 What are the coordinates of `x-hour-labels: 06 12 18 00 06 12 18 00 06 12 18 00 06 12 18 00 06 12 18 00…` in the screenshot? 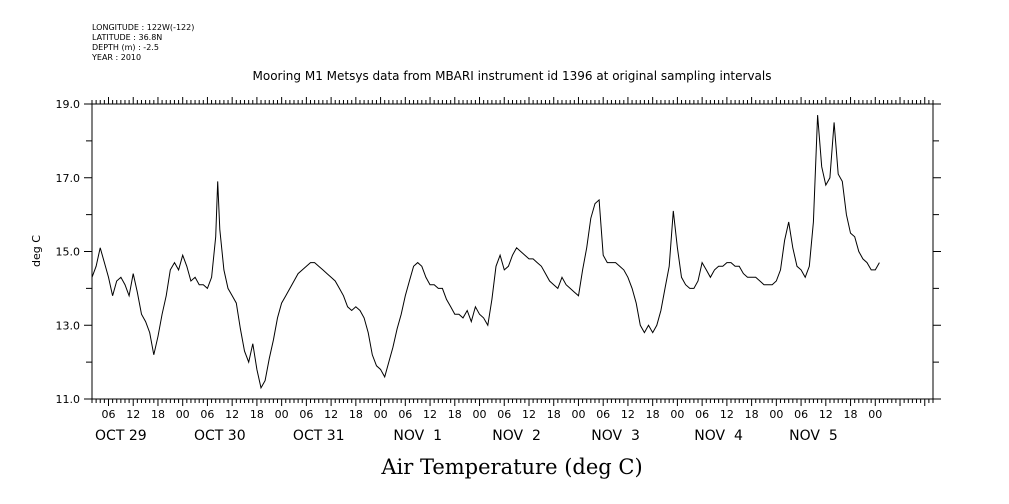 It's located at (491, 414).